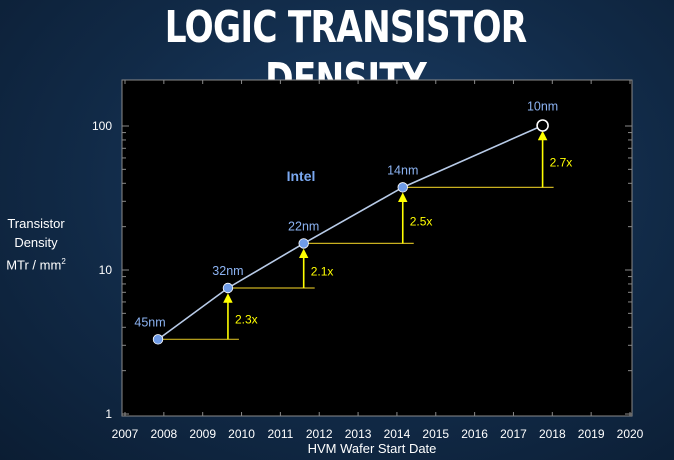 This screenshot has height=460, width=674. I want to click on x-tick-label: 2019, so click(591, 434).